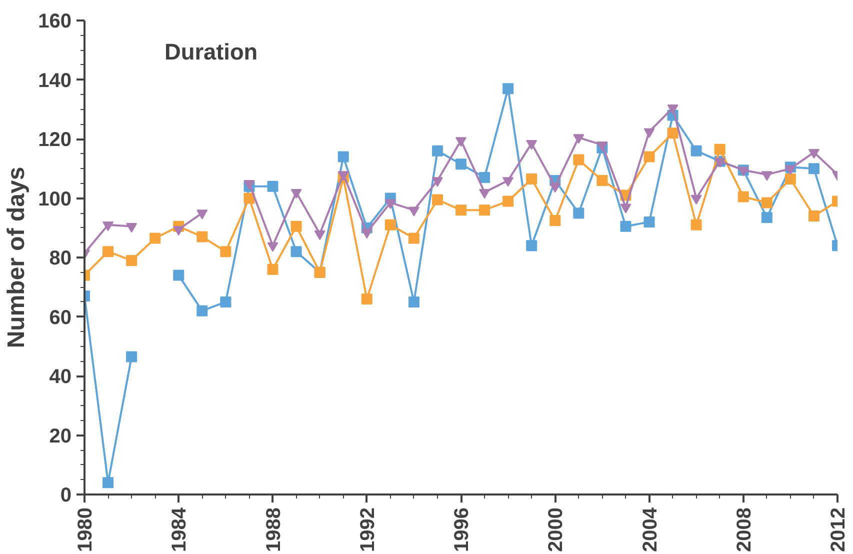 Image resolution: width=853 pixels, height=554 pixels. Describe the element at coordinates (744, 529) in the screenshot. I see `x-tick-label: 2008` at that location.